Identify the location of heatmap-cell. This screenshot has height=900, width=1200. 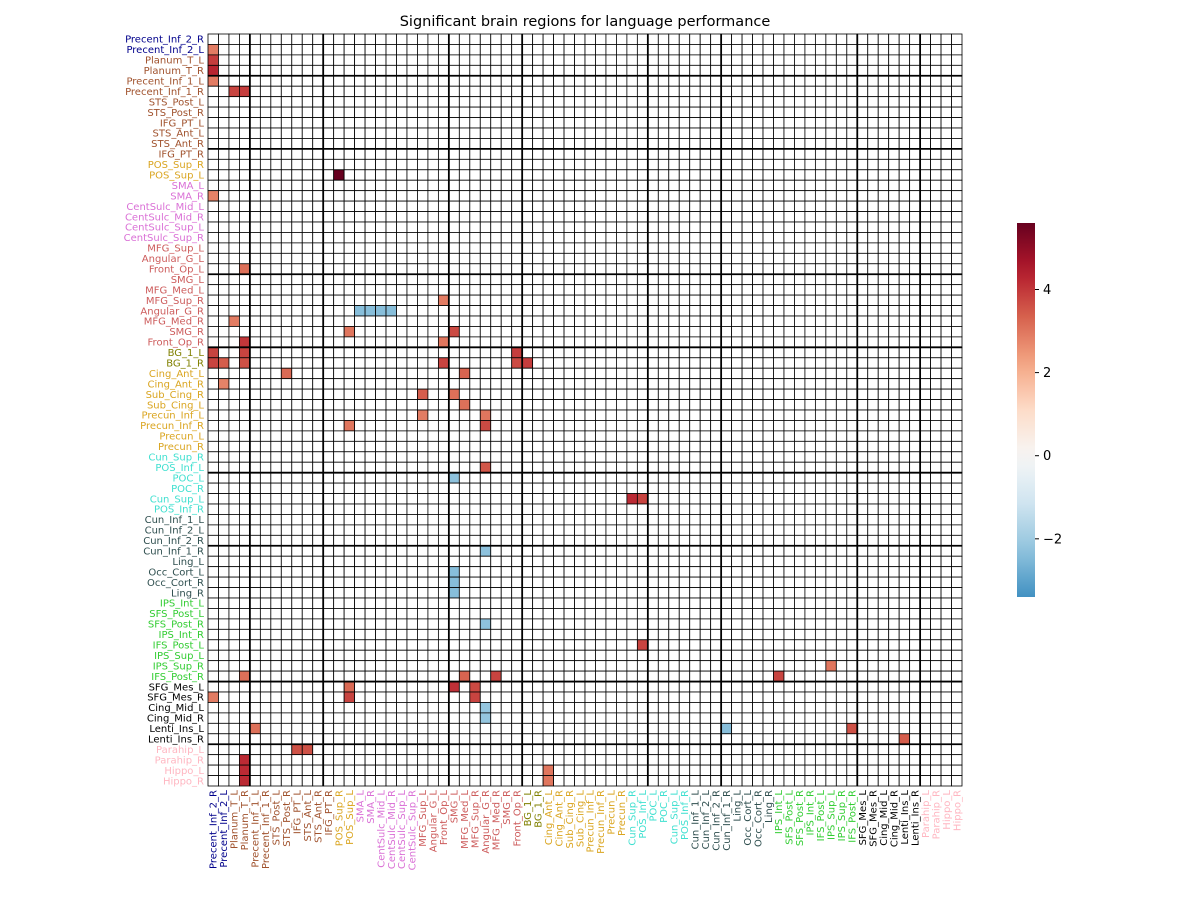
(213, 196).